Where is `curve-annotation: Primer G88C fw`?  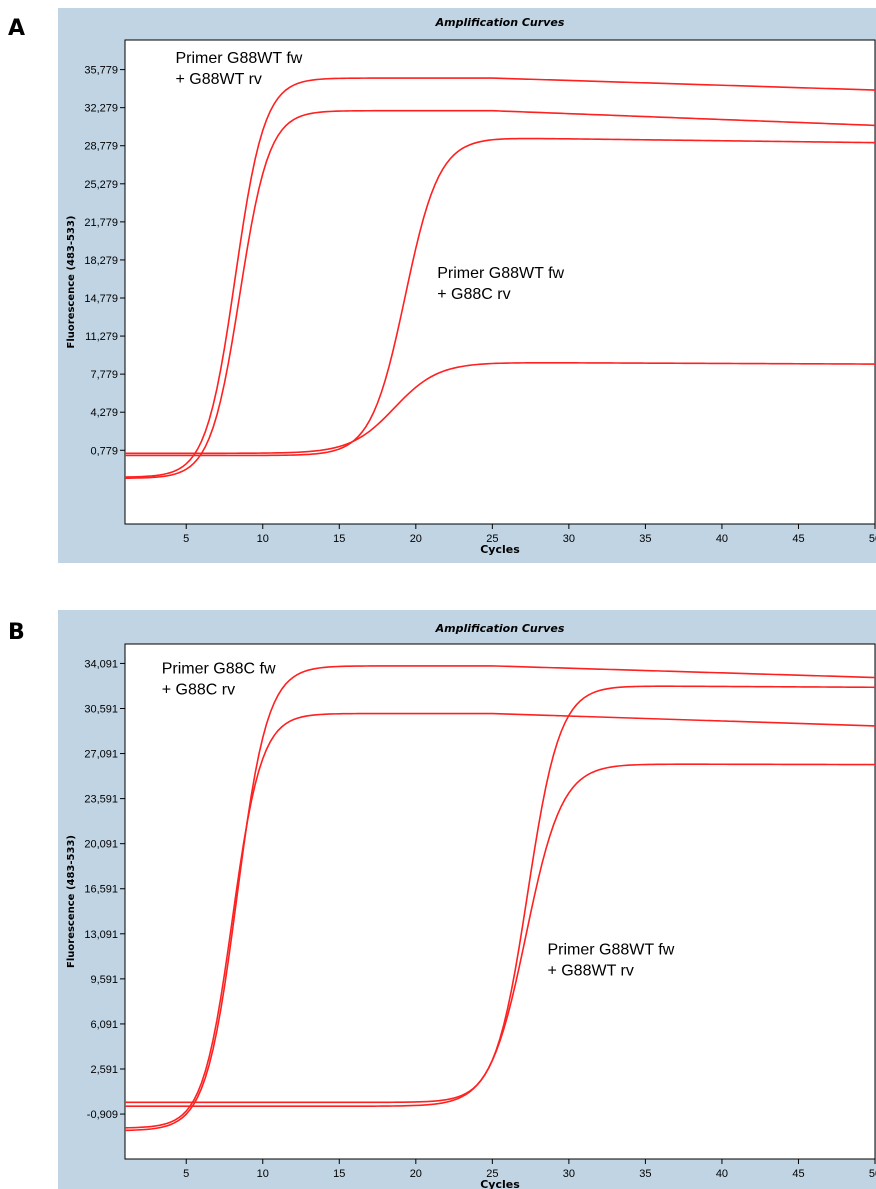 curve-annotation: Primer G88C fw is located at coordinates (219, 669).